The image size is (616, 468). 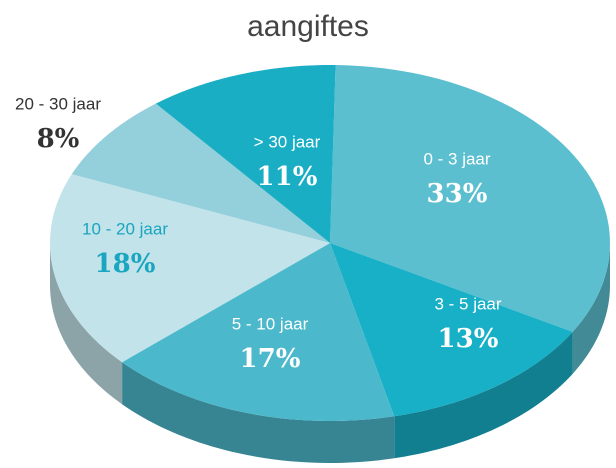 What do you see at coordinates (270, 359) in the screenshot?
I see `slice-value: 17%` at bounding box center [270, 359].